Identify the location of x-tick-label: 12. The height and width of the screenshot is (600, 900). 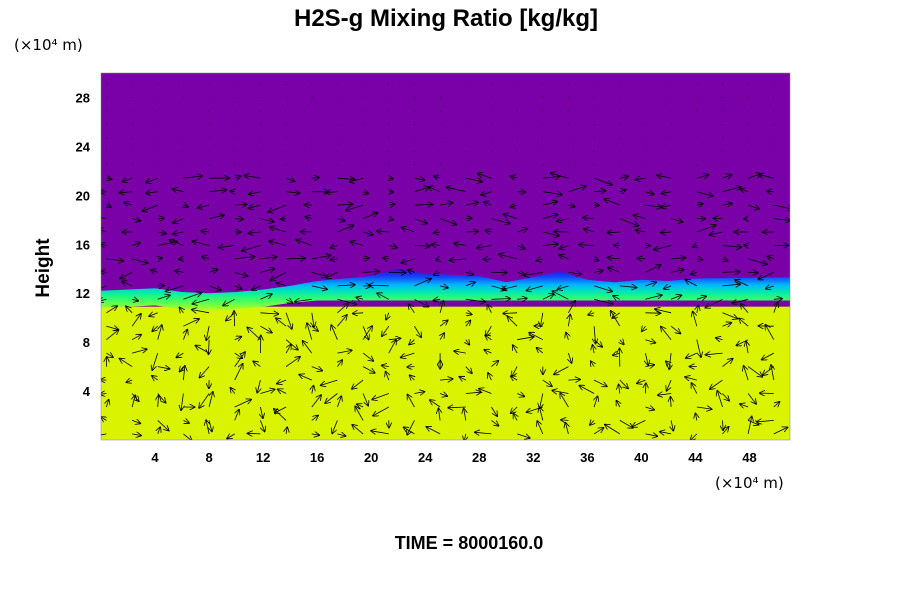
(263, 457).